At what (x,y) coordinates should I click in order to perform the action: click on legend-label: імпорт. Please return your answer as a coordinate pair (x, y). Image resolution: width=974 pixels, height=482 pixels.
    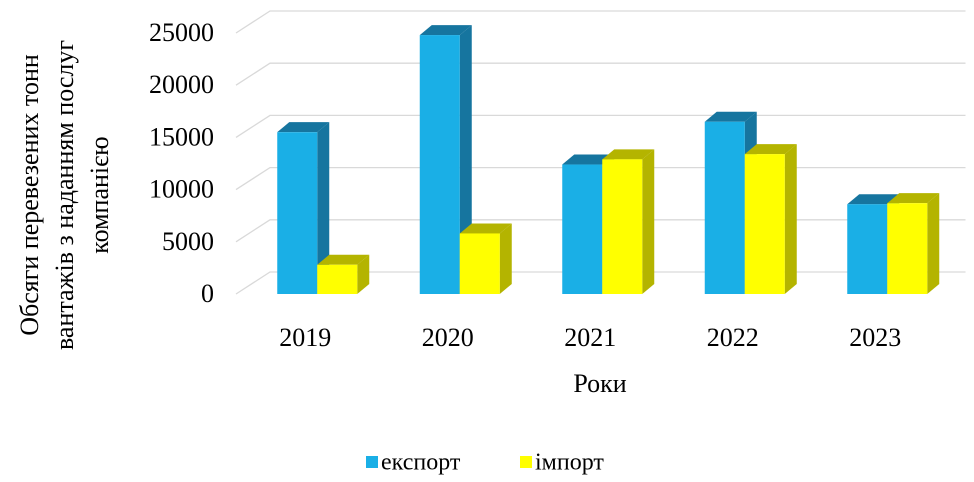
    Looking at the image, I should click on (569, 463).